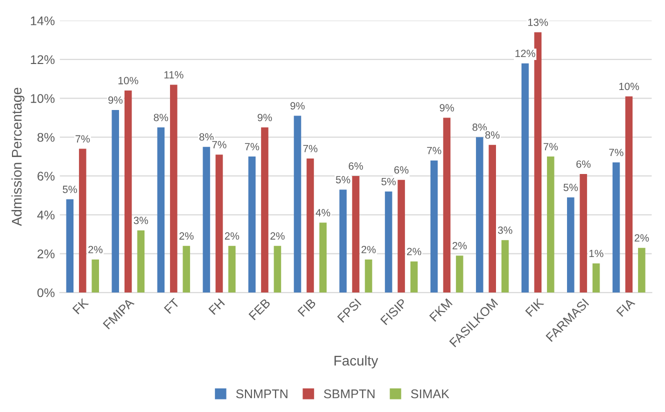 The image size is (665, 412). What do you see at coordinates (596, 254) in the screenshot?
I see `data-label: 1%` at bounding box center [596, 254].